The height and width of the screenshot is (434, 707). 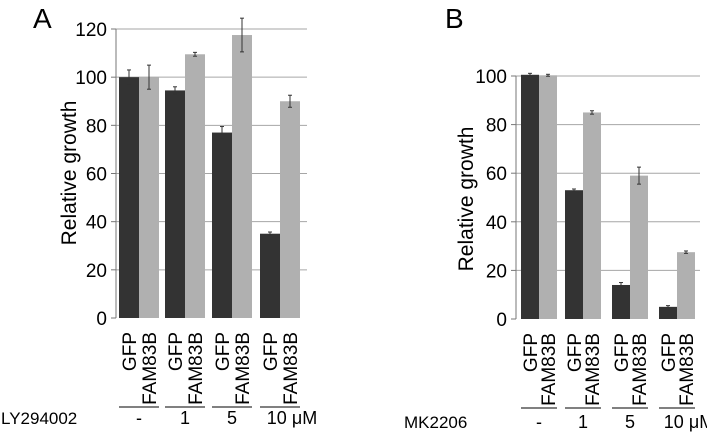 What do you see at coordinates (91, 30) in the screenshot?
I see `pa-ytick-label: 120` at bounding box center [91, 30].